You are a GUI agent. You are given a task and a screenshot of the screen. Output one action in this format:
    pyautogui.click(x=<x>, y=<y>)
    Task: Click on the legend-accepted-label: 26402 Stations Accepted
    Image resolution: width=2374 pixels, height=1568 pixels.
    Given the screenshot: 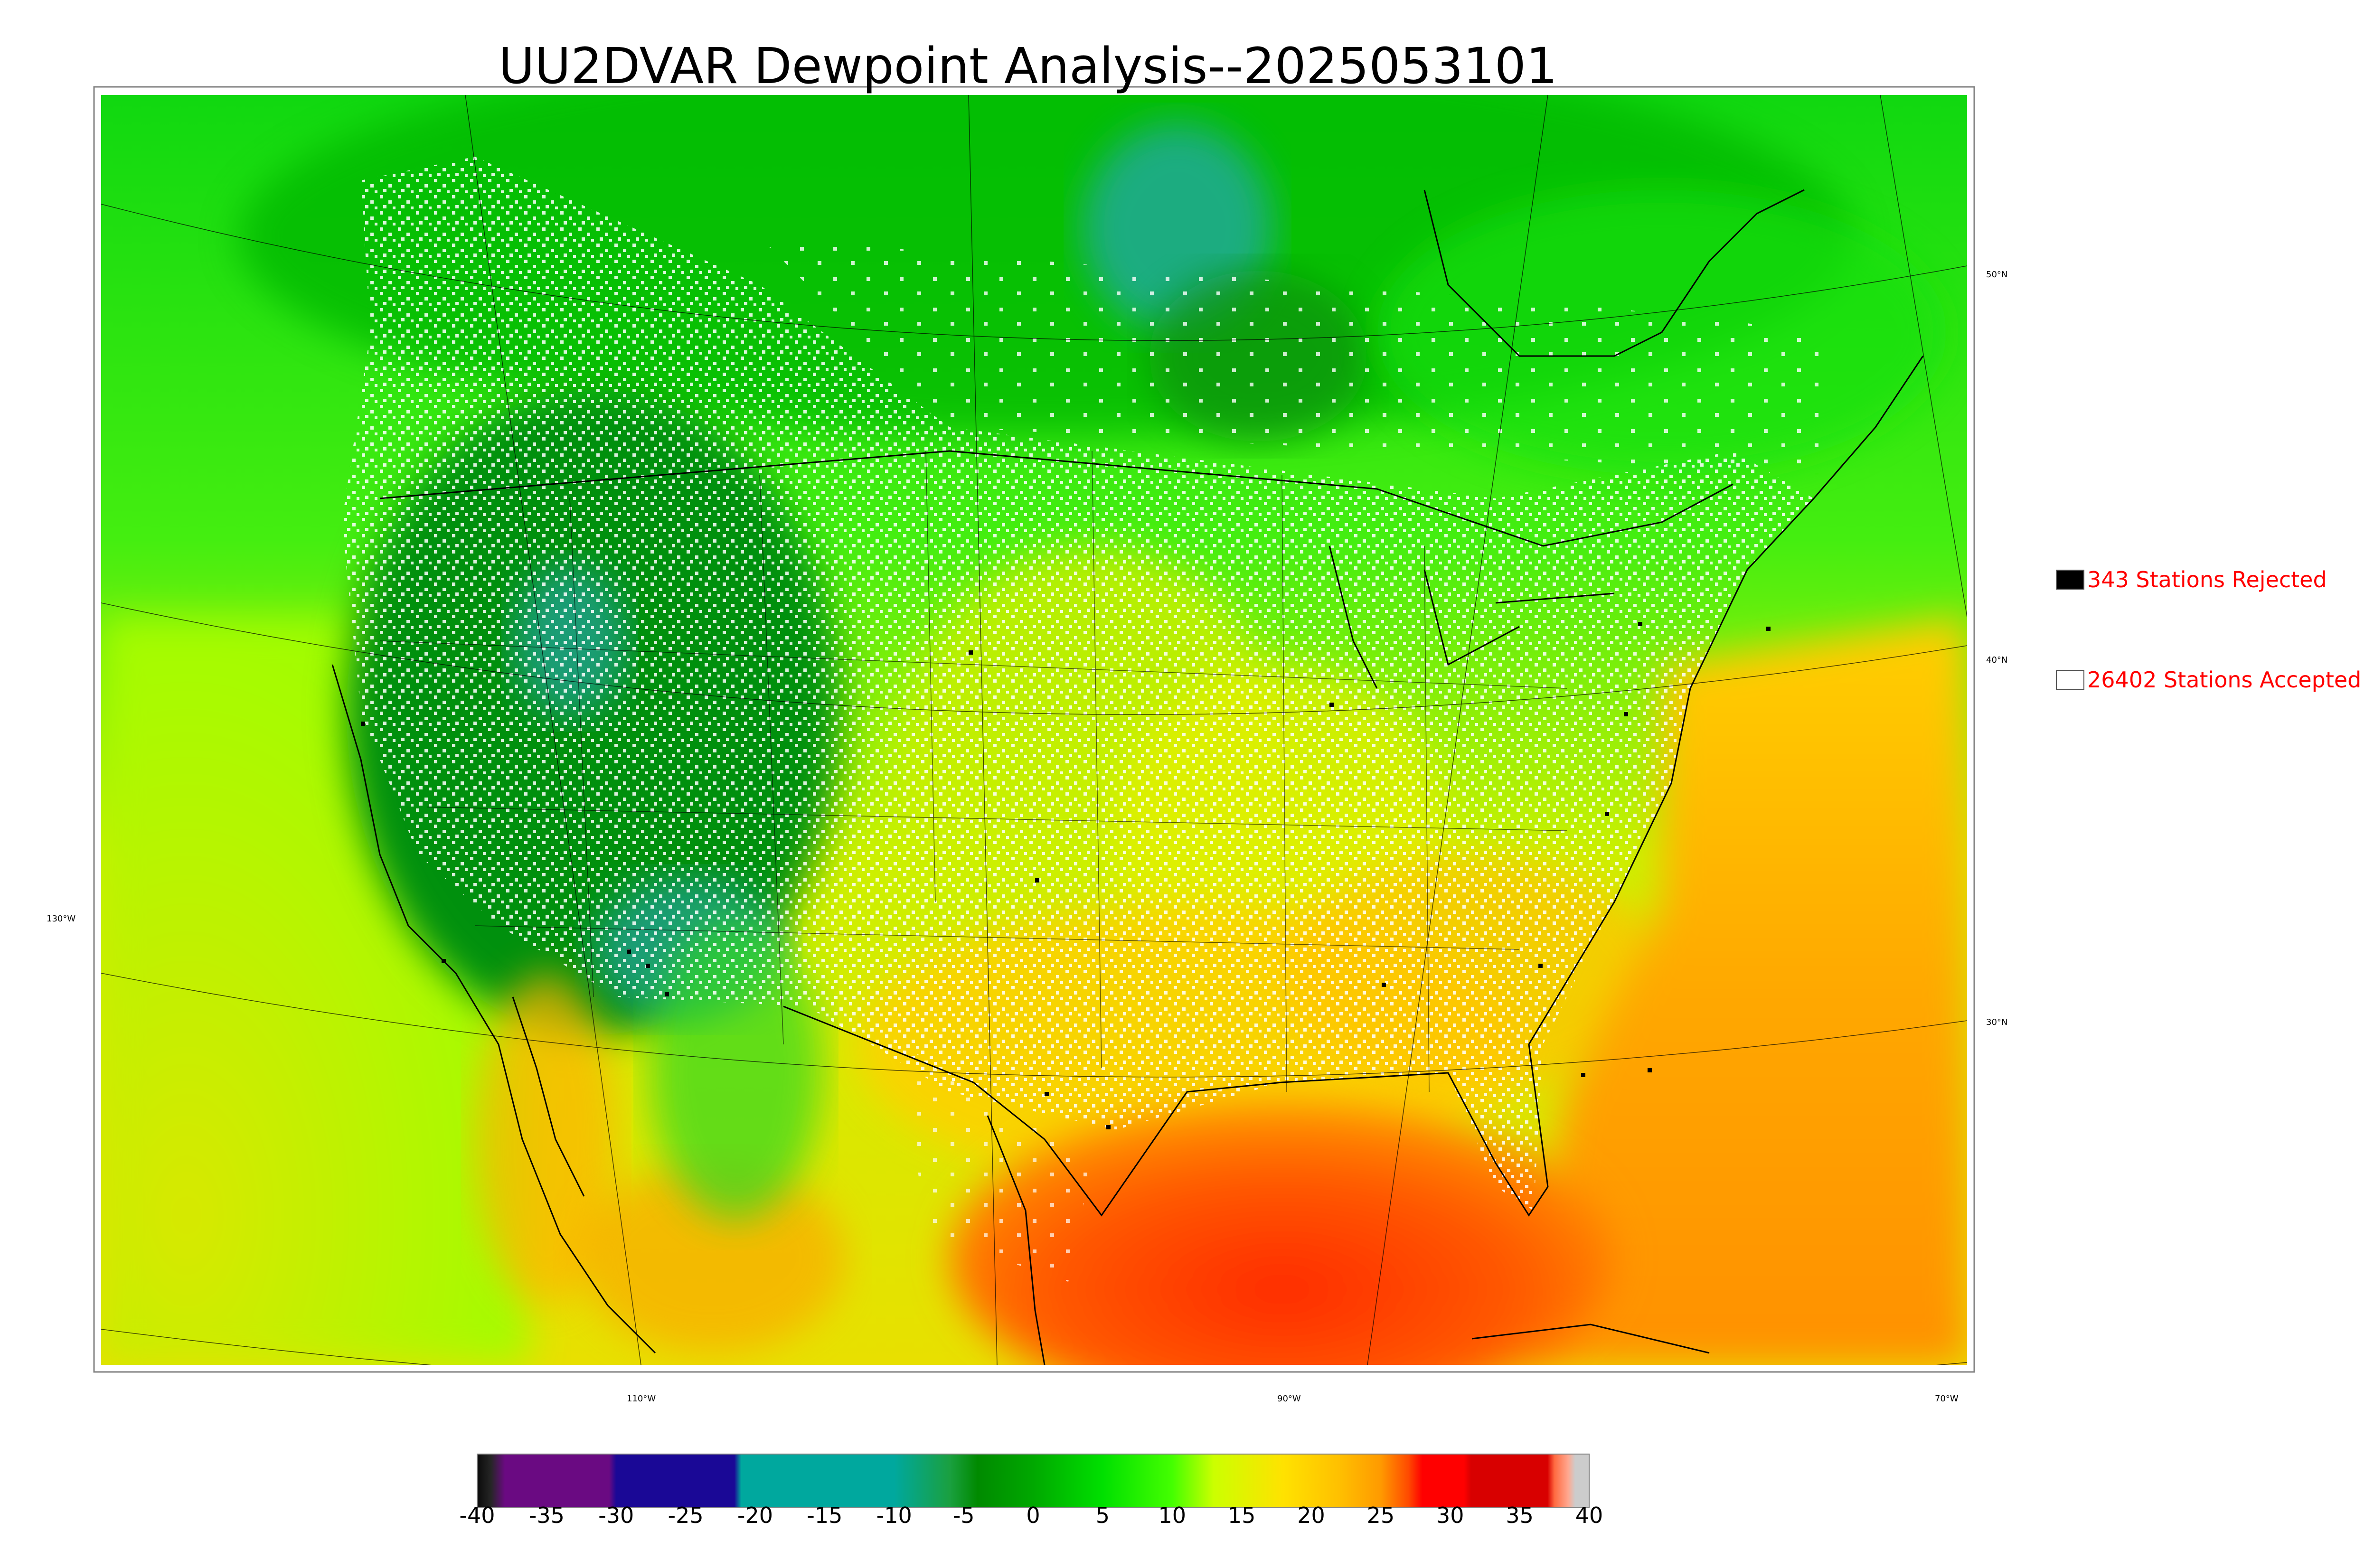 What is the action you would take?
    pyautogui.click(x=2224, y=680)
    